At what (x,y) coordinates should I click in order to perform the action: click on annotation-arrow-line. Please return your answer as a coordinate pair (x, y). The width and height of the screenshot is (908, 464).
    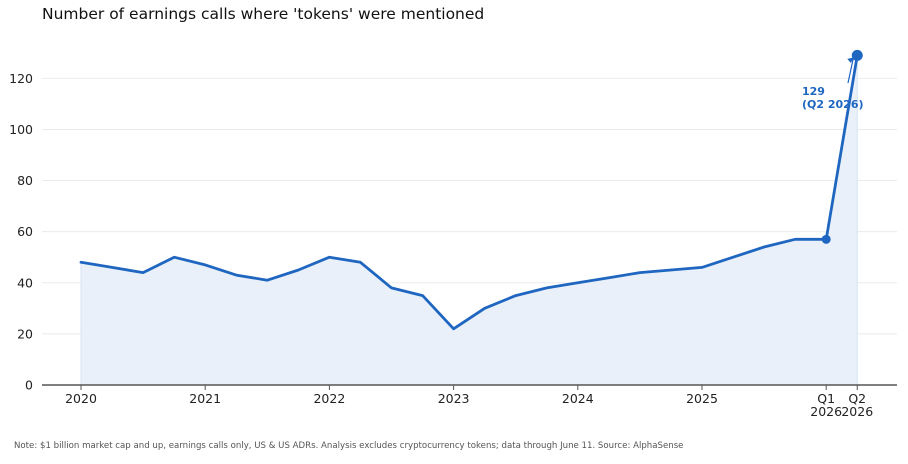
    Looking at the image, I should click on (850, 71).